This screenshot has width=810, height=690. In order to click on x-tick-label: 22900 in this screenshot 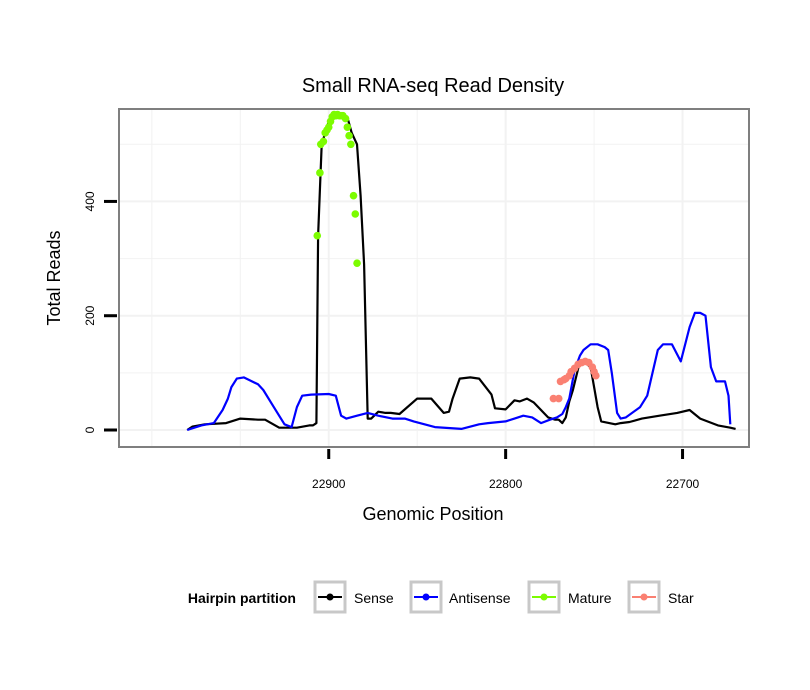, I will do `click(329, 484)`.